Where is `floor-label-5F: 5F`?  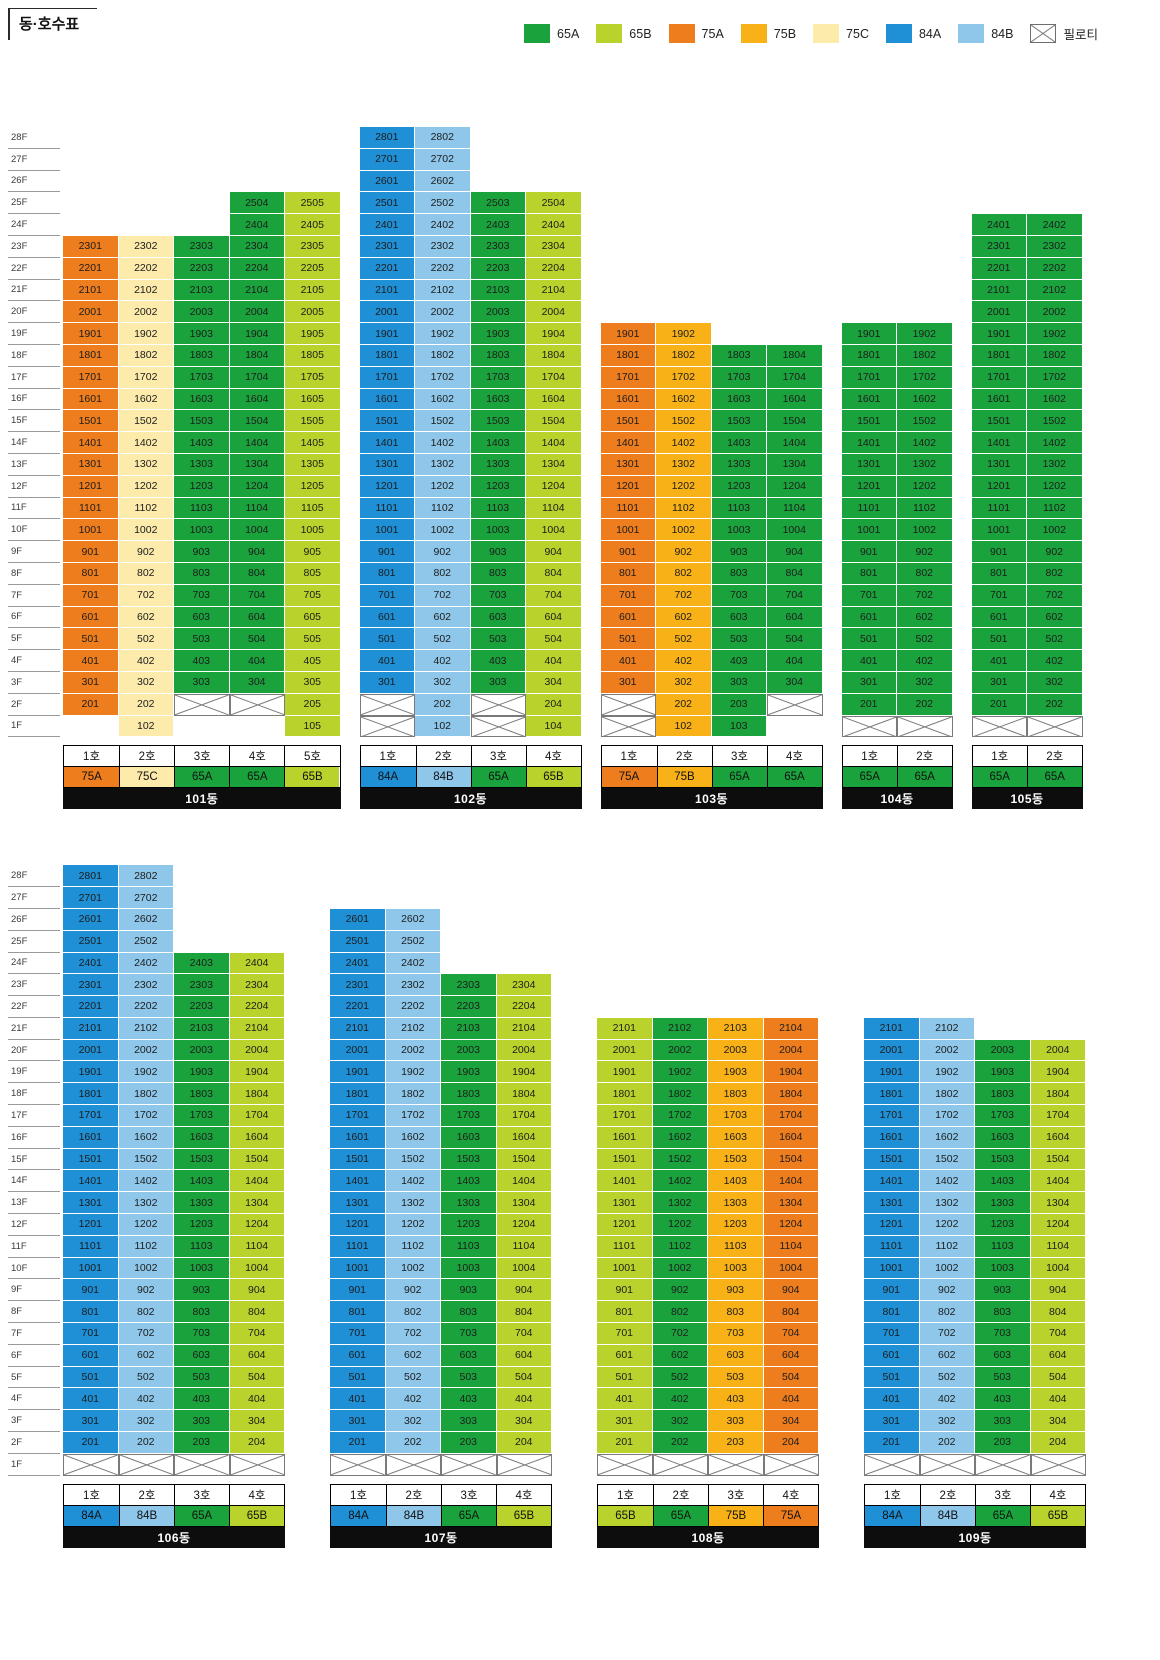 floor-label-5F: 5F is located at coordinates (34, 639).